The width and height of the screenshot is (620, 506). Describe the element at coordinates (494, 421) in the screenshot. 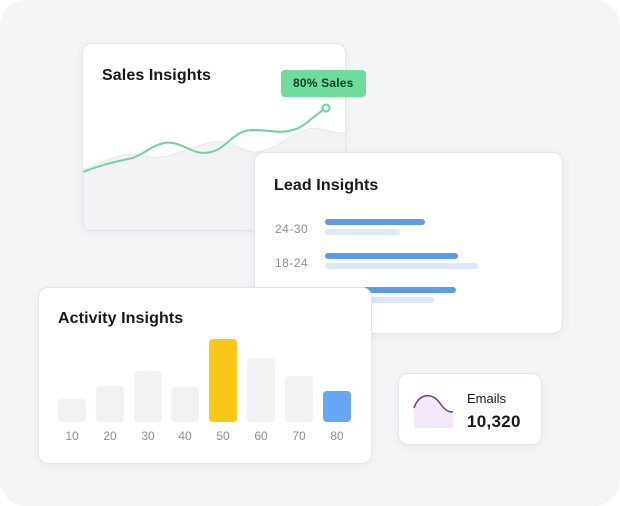

I see `emails-count: 10,320` at that location.